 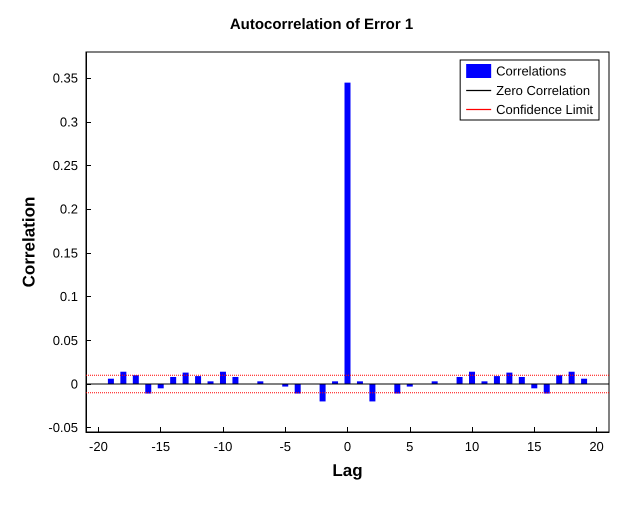 What do you see at coordinates (65, 78) in the screenshot?
I see `y-tick-label: 0.35` at bounding box center [65, 78].